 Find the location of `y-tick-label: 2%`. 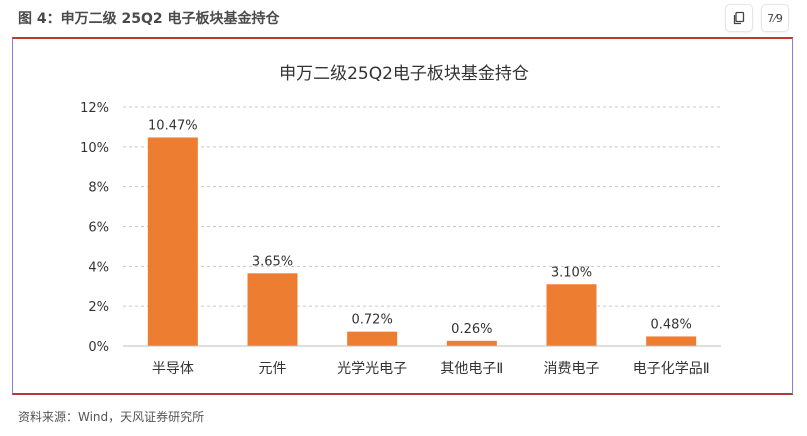

y-tick-label: 2% is located at coordinates (98, 307).